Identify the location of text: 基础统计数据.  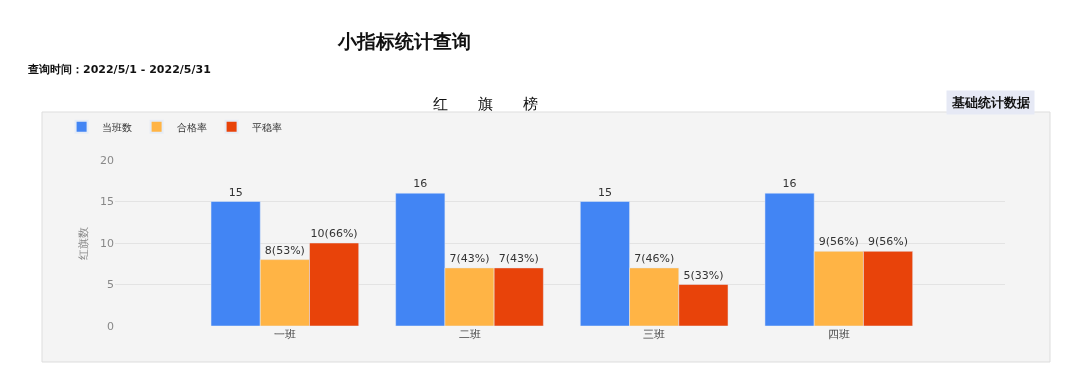
(990, 102).